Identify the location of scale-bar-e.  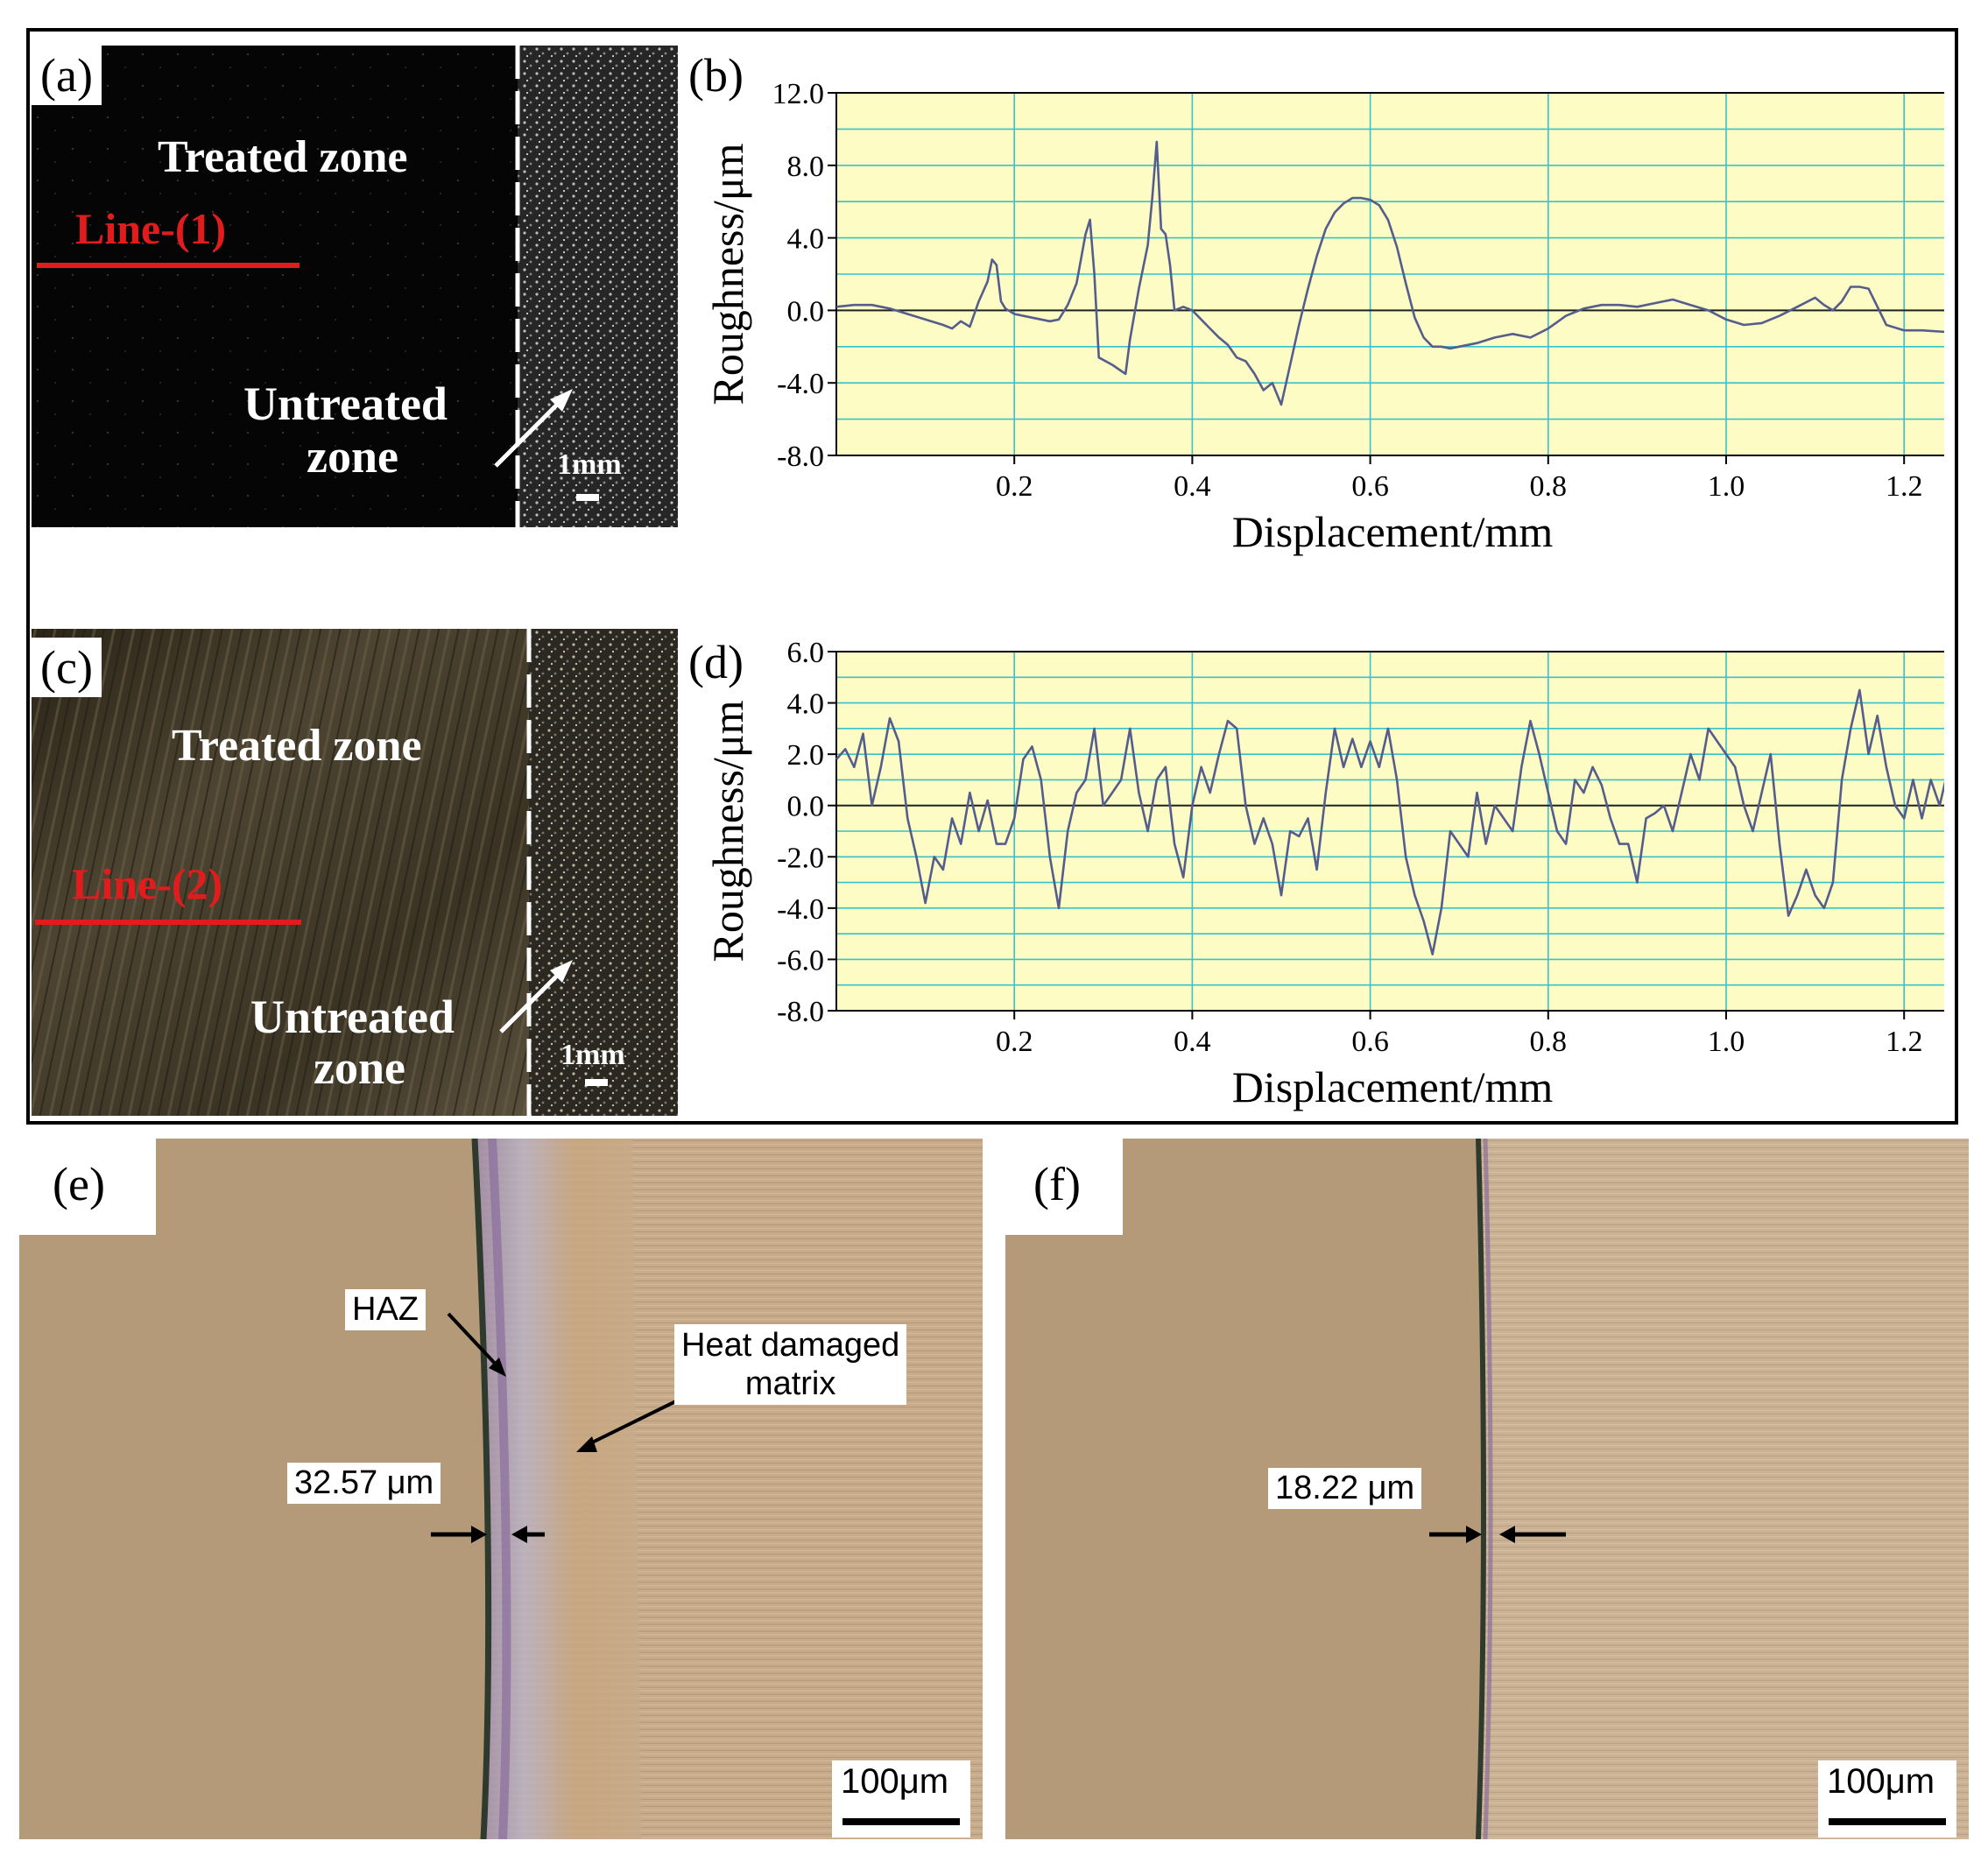
(901, 1822).